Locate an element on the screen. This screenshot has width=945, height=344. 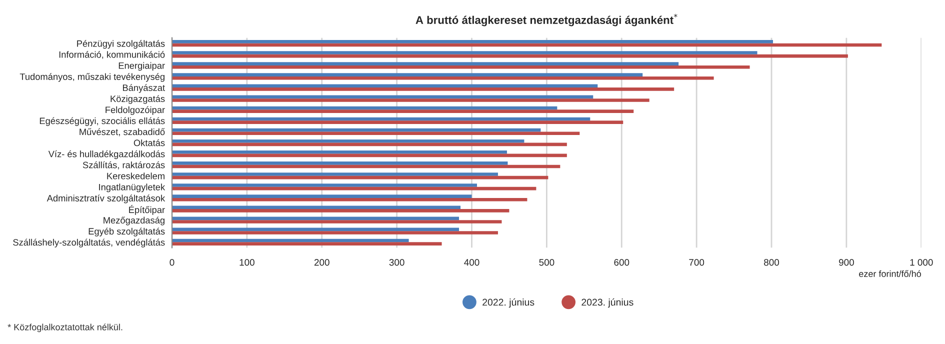
y-tick-label: Kereskedelem is located at coordinates (135, 176).